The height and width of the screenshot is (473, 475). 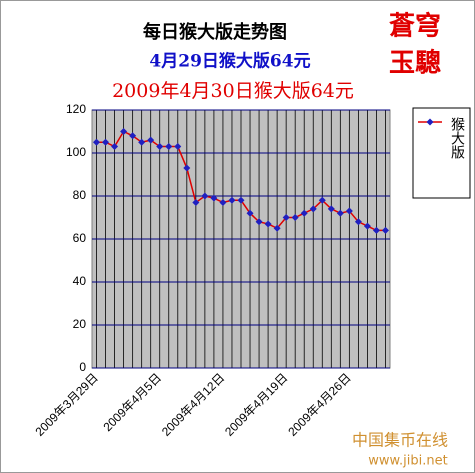 What do you see at coordinates (415, 26) in the screenshot?
I see `watermark: 蒼穹` at bounding box center [415, 26].